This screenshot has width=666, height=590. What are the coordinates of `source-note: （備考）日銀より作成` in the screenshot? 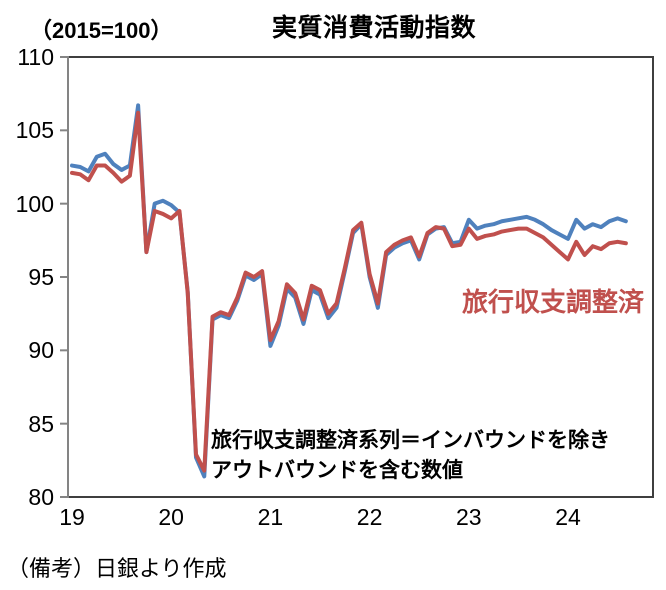 It's located at (117, 568).